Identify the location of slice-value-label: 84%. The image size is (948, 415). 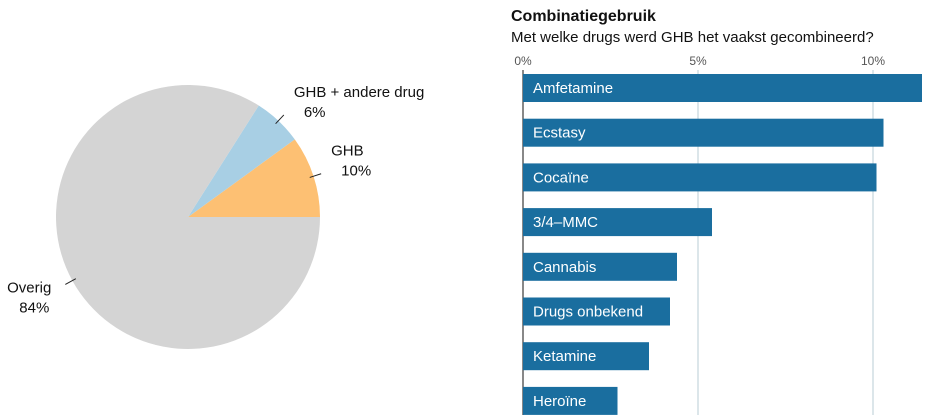
(34, 307).